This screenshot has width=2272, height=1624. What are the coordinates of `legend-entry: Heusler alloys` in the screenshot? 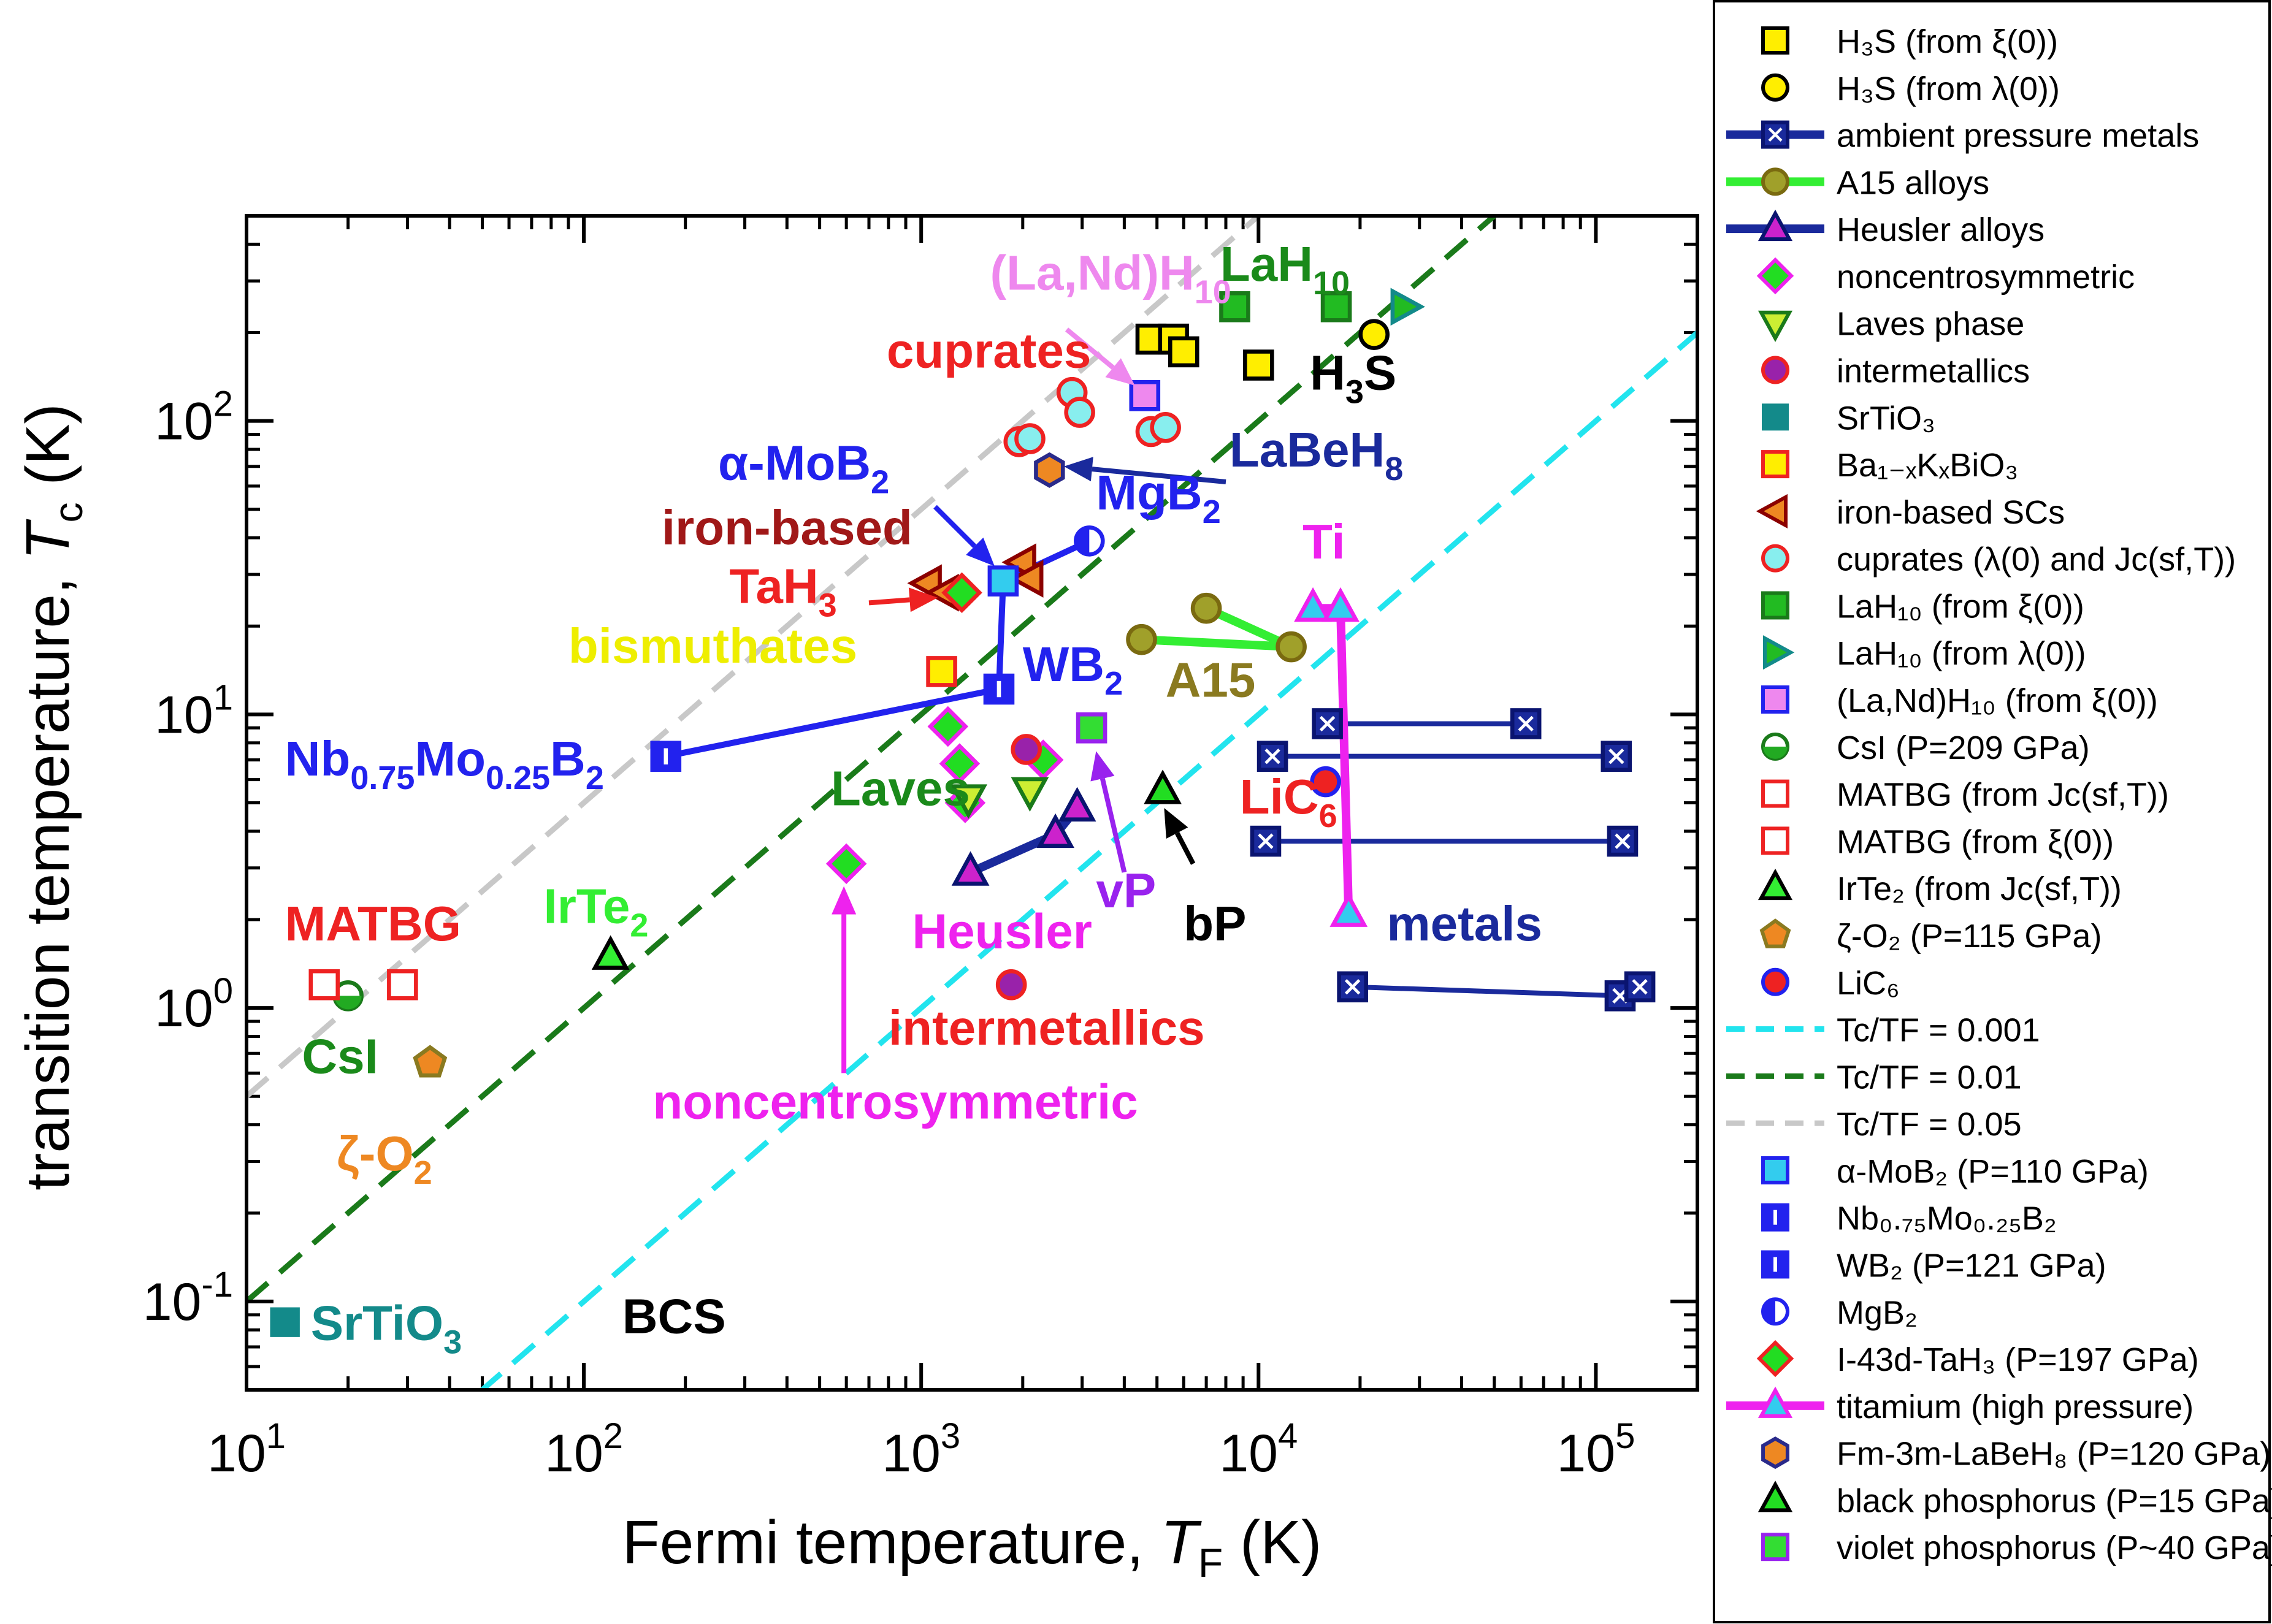 It's located at (1885, 228).